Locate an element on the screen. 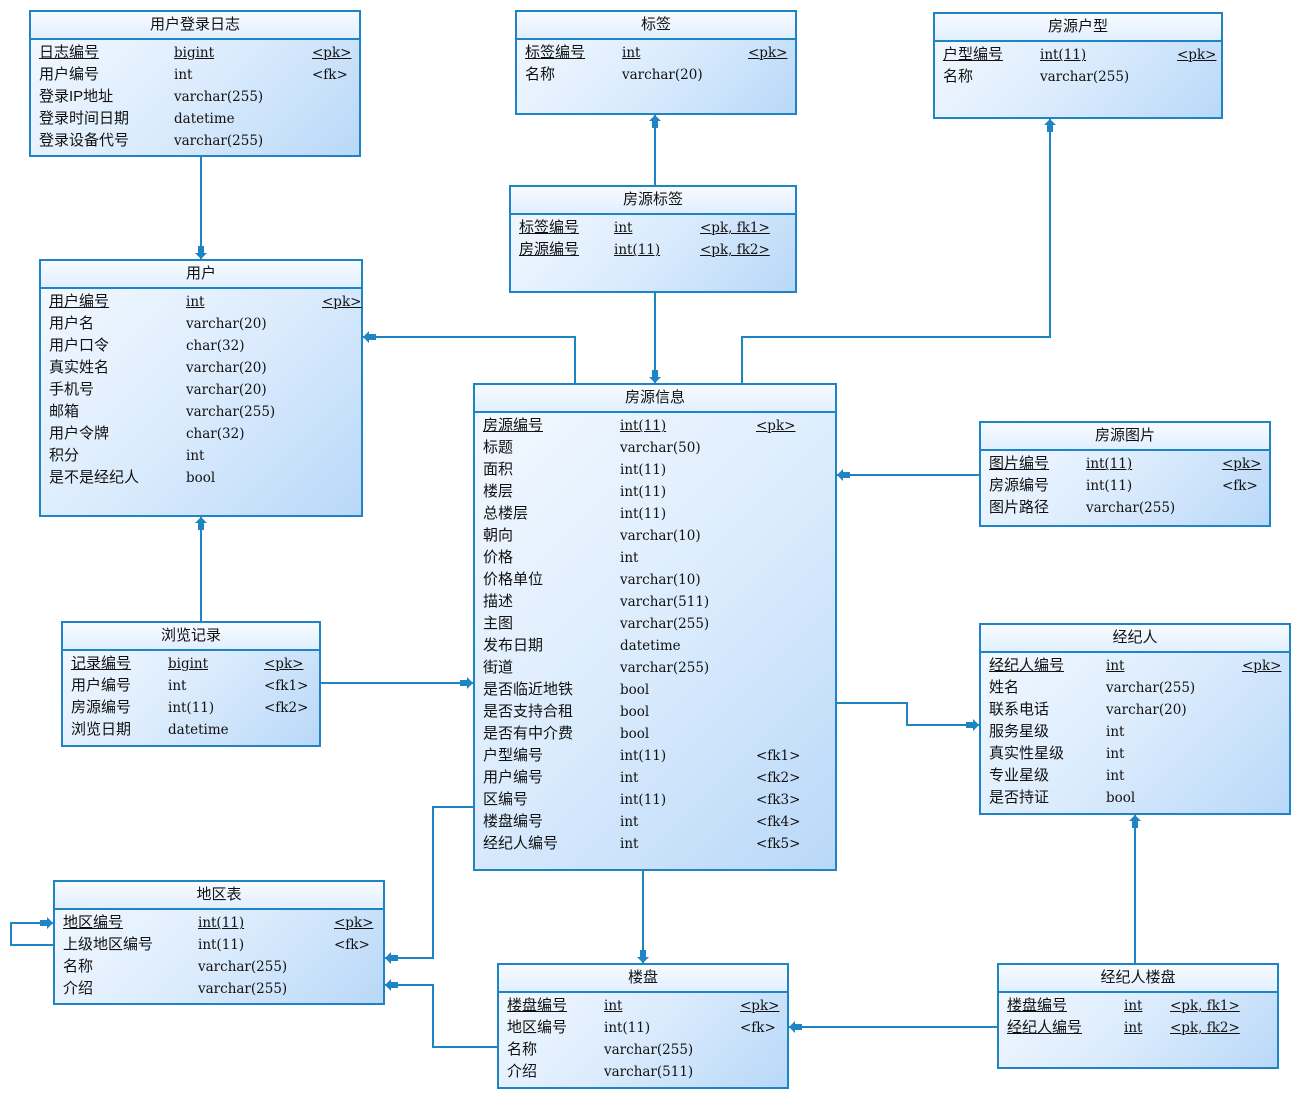 This screenshot has width=1300, height=1100. column-name: 是不是经纪人 is located at coordinates (94, 477).